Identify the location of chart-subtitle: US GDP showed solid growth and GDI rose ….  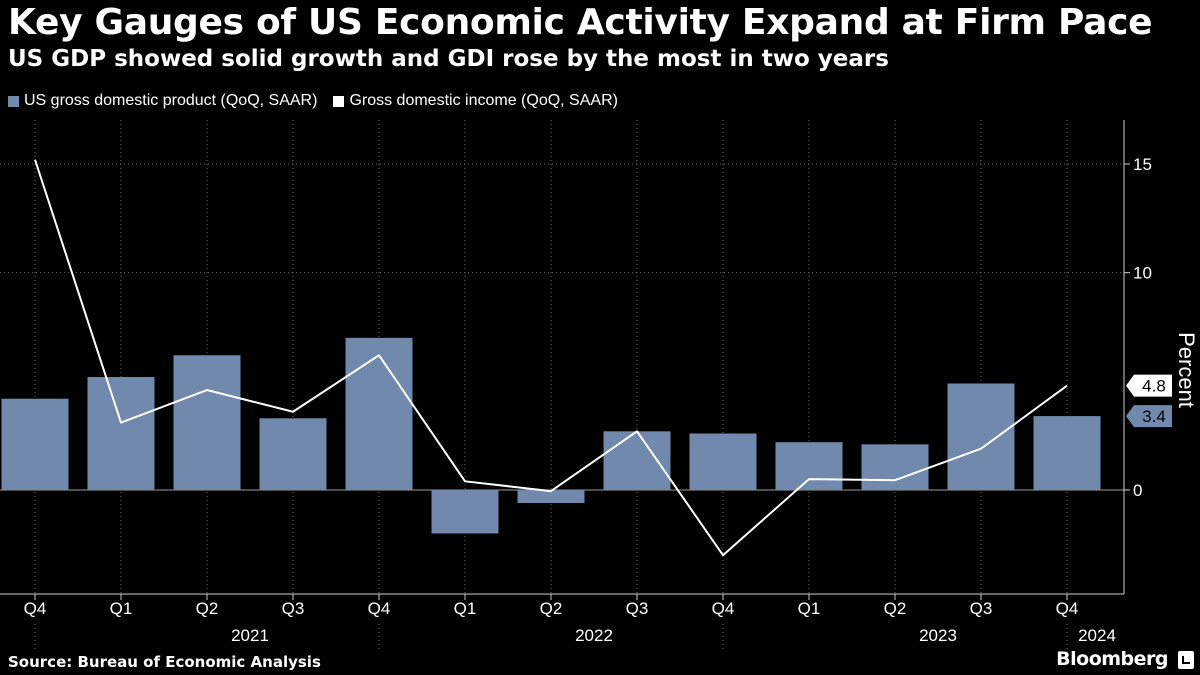
(448, 59).